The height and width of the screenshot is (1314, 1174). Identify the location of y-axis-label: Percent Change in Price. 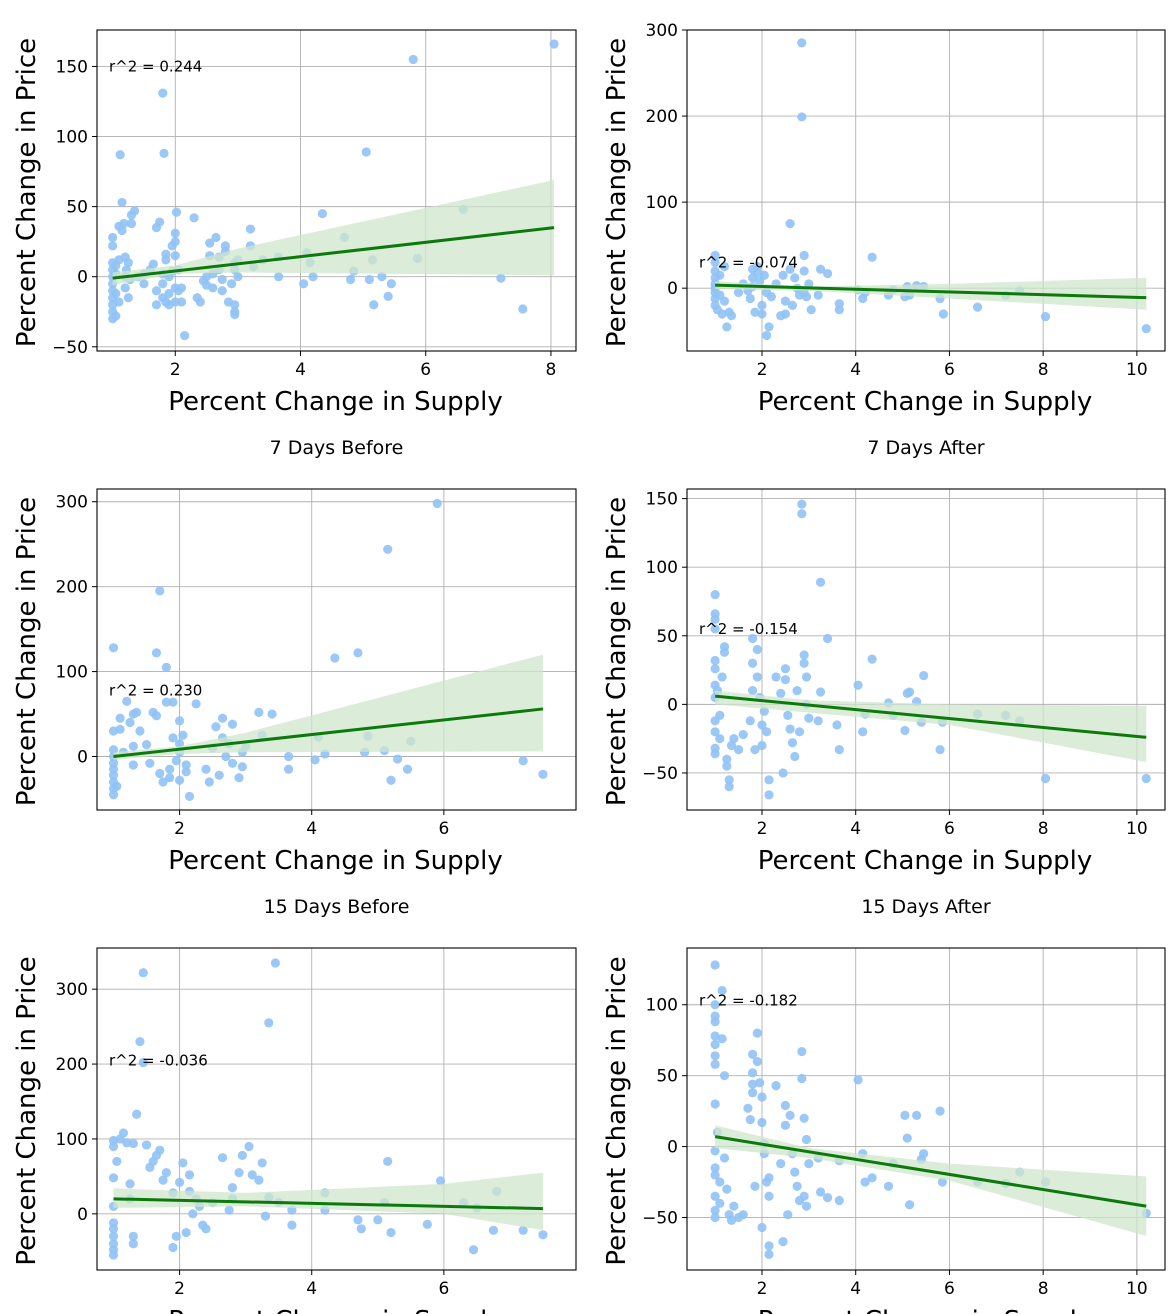
(27, 1110).